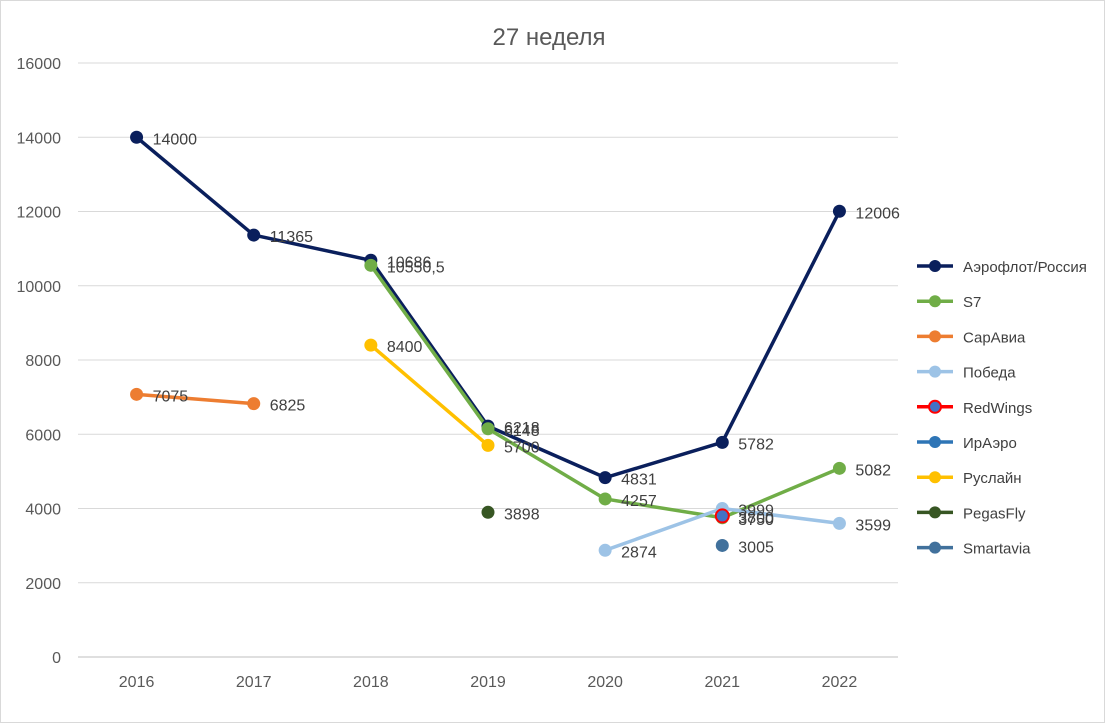 Image resolution: width=1105 pixels, height=727 pixels. Describe the element at coordinates (254, 682) in the screenshot. I see `x-tick-label-2017: 2017` at that location.